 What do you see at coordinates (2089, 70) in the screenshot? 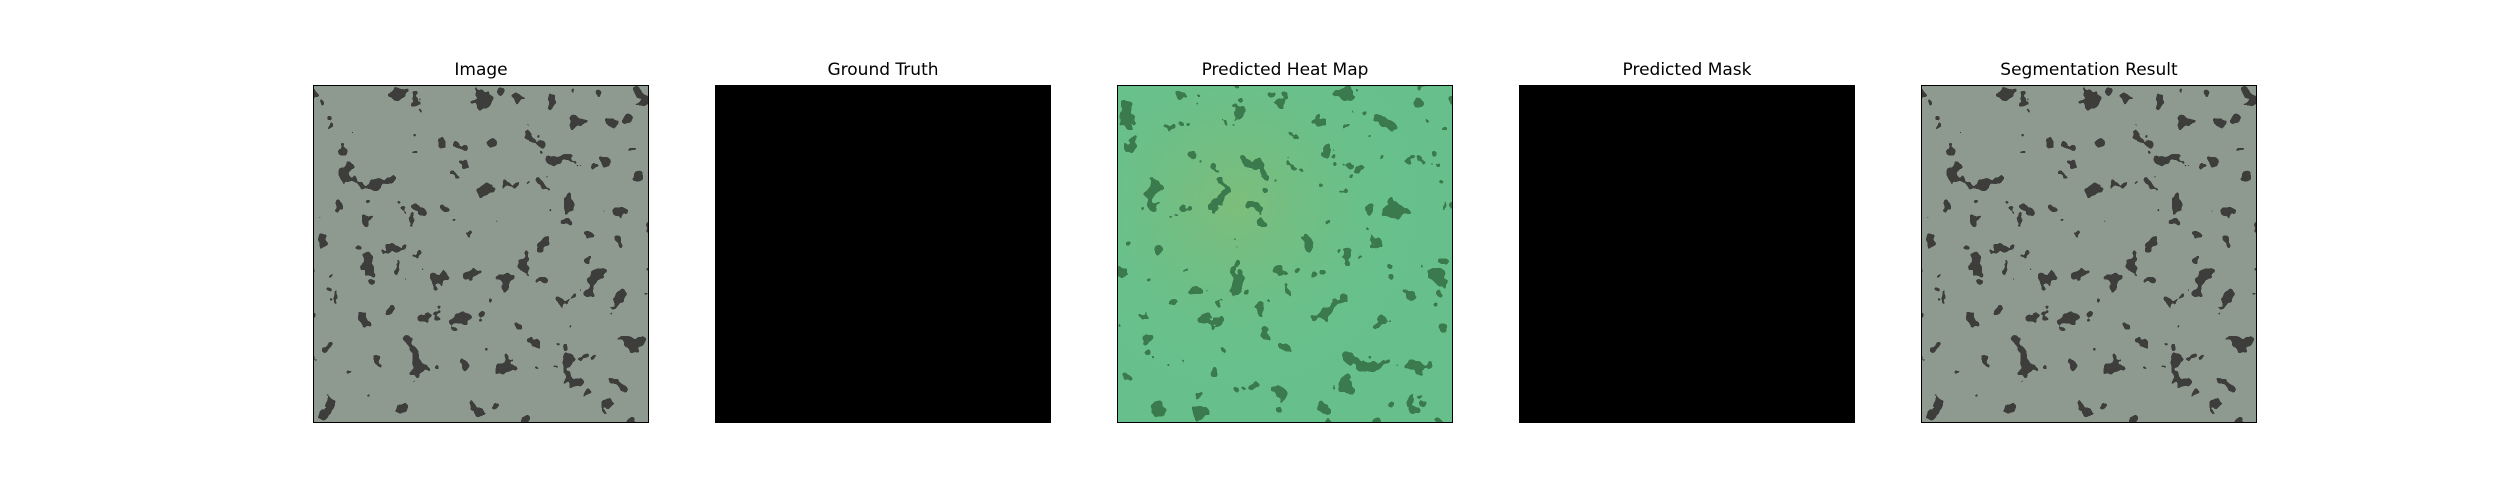
I see `panel-title: Segmentation Result` at bounding box center [2089, 70].